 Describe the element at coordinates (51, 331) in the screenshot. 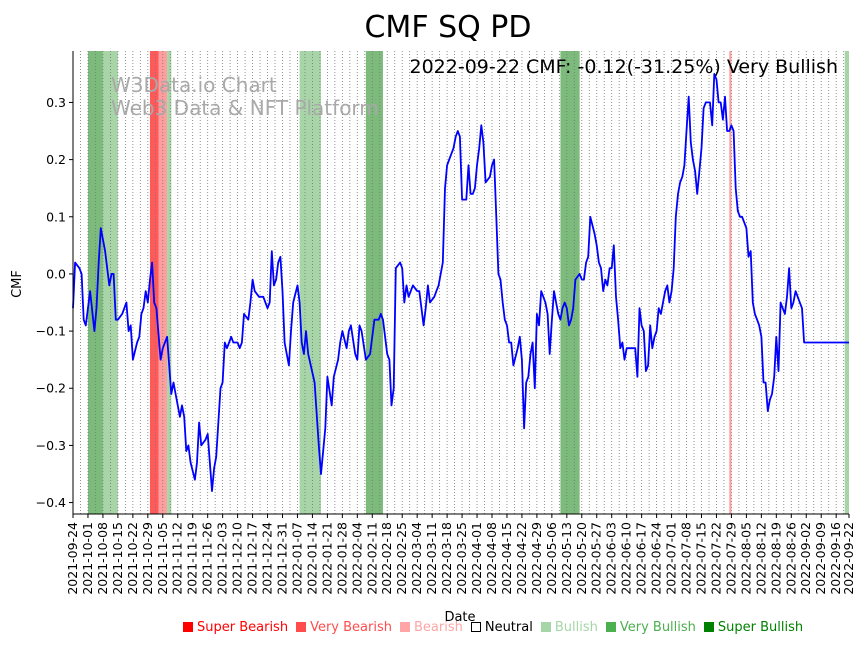

I see `y-tick-label: −0.1` at that location.